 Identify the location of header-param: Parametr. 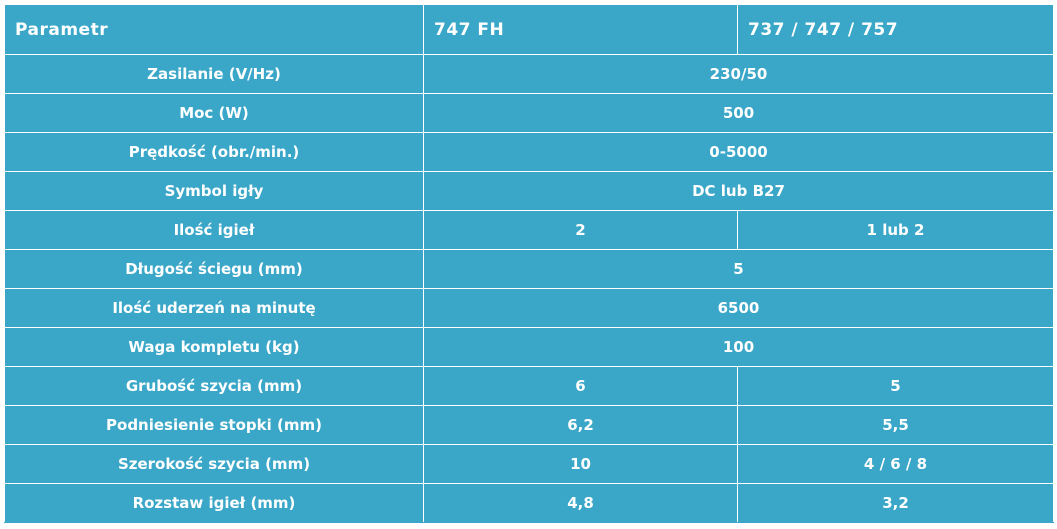
(214, 29).